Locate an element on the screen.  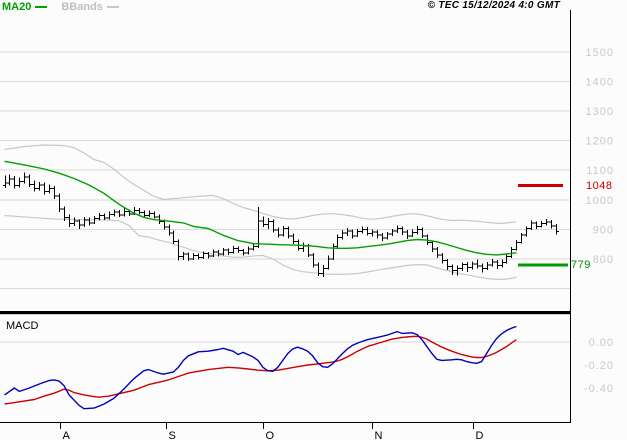
month-label: D is located at coordinates (480, 435).